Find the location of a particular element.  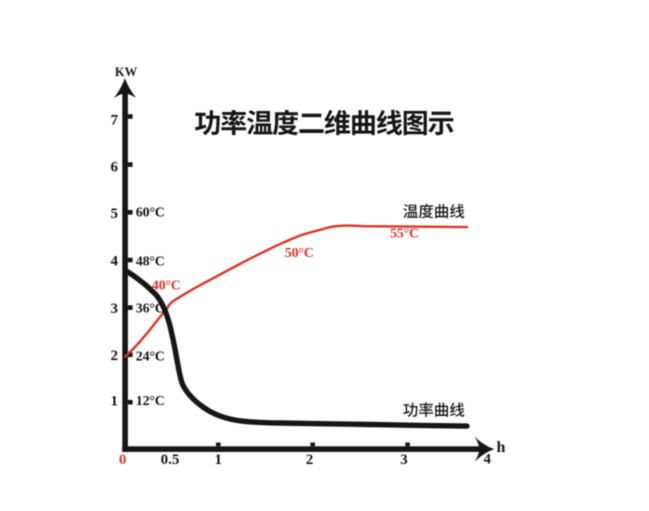

svg-text: 0.5 is located at coordinates (170, 460).